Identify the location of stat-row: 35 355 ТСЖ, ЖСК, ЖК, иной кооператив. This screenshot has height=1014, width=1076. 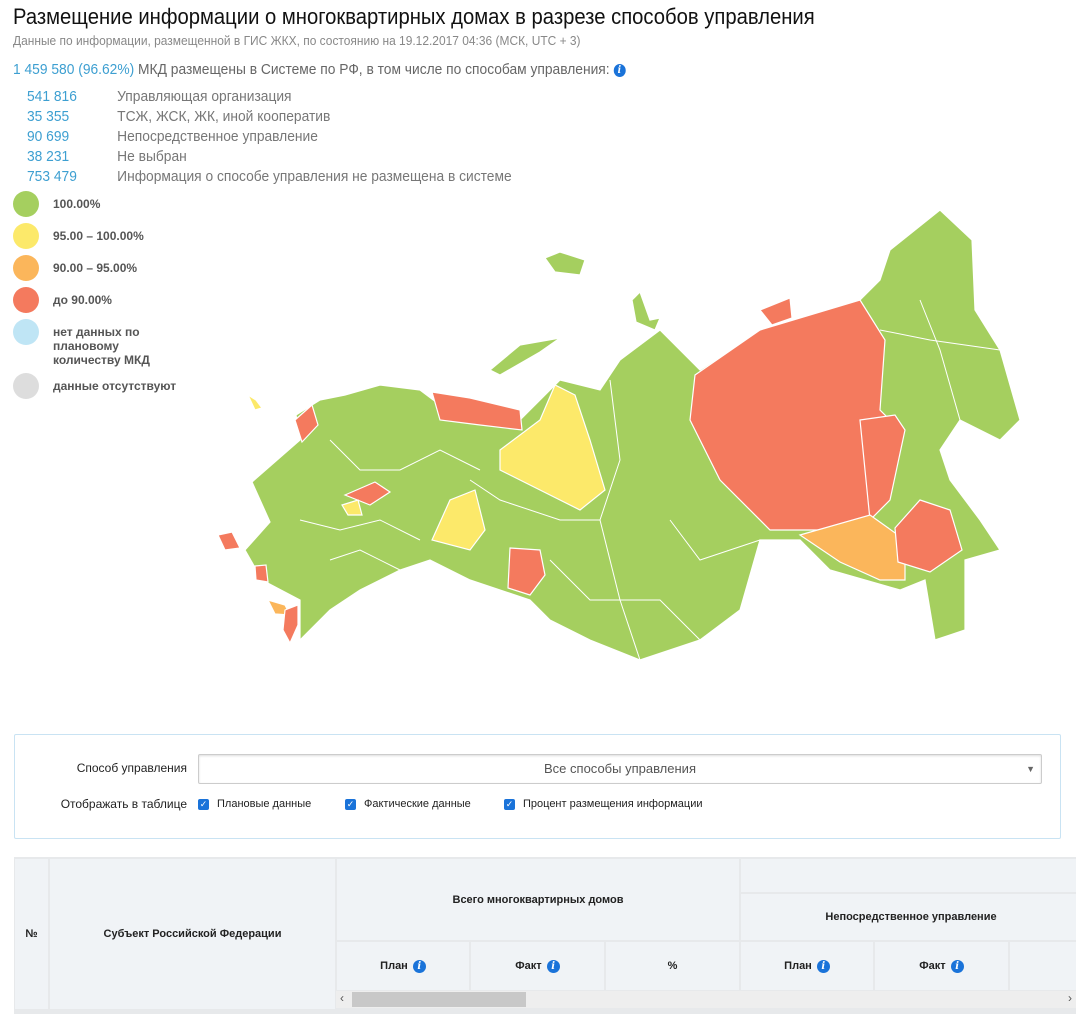
(269, 118).